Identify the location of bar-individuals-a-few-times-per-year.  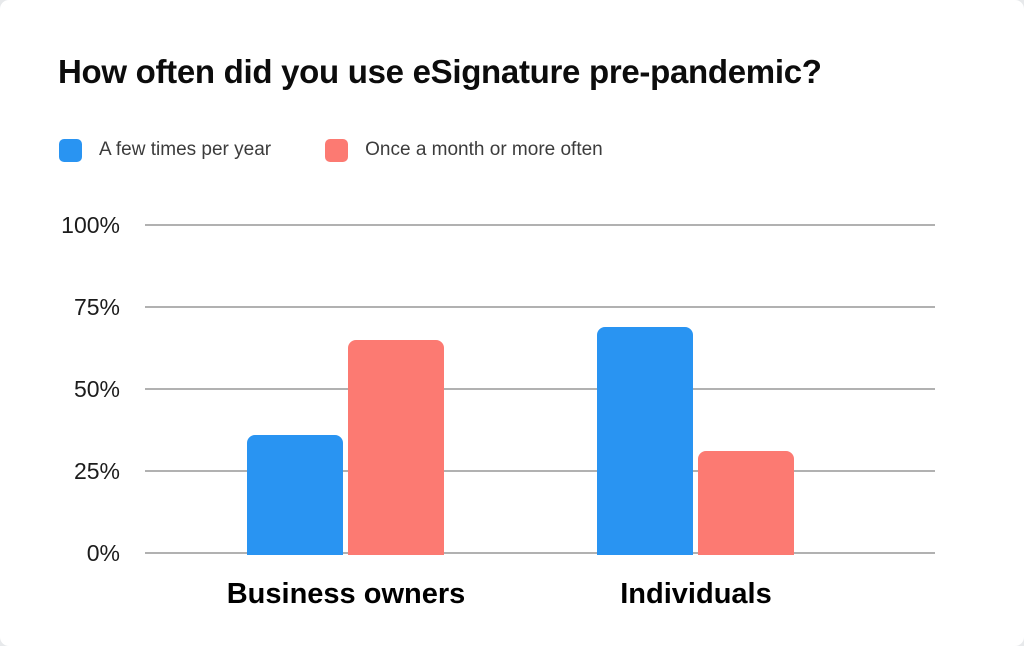
(645, 441).